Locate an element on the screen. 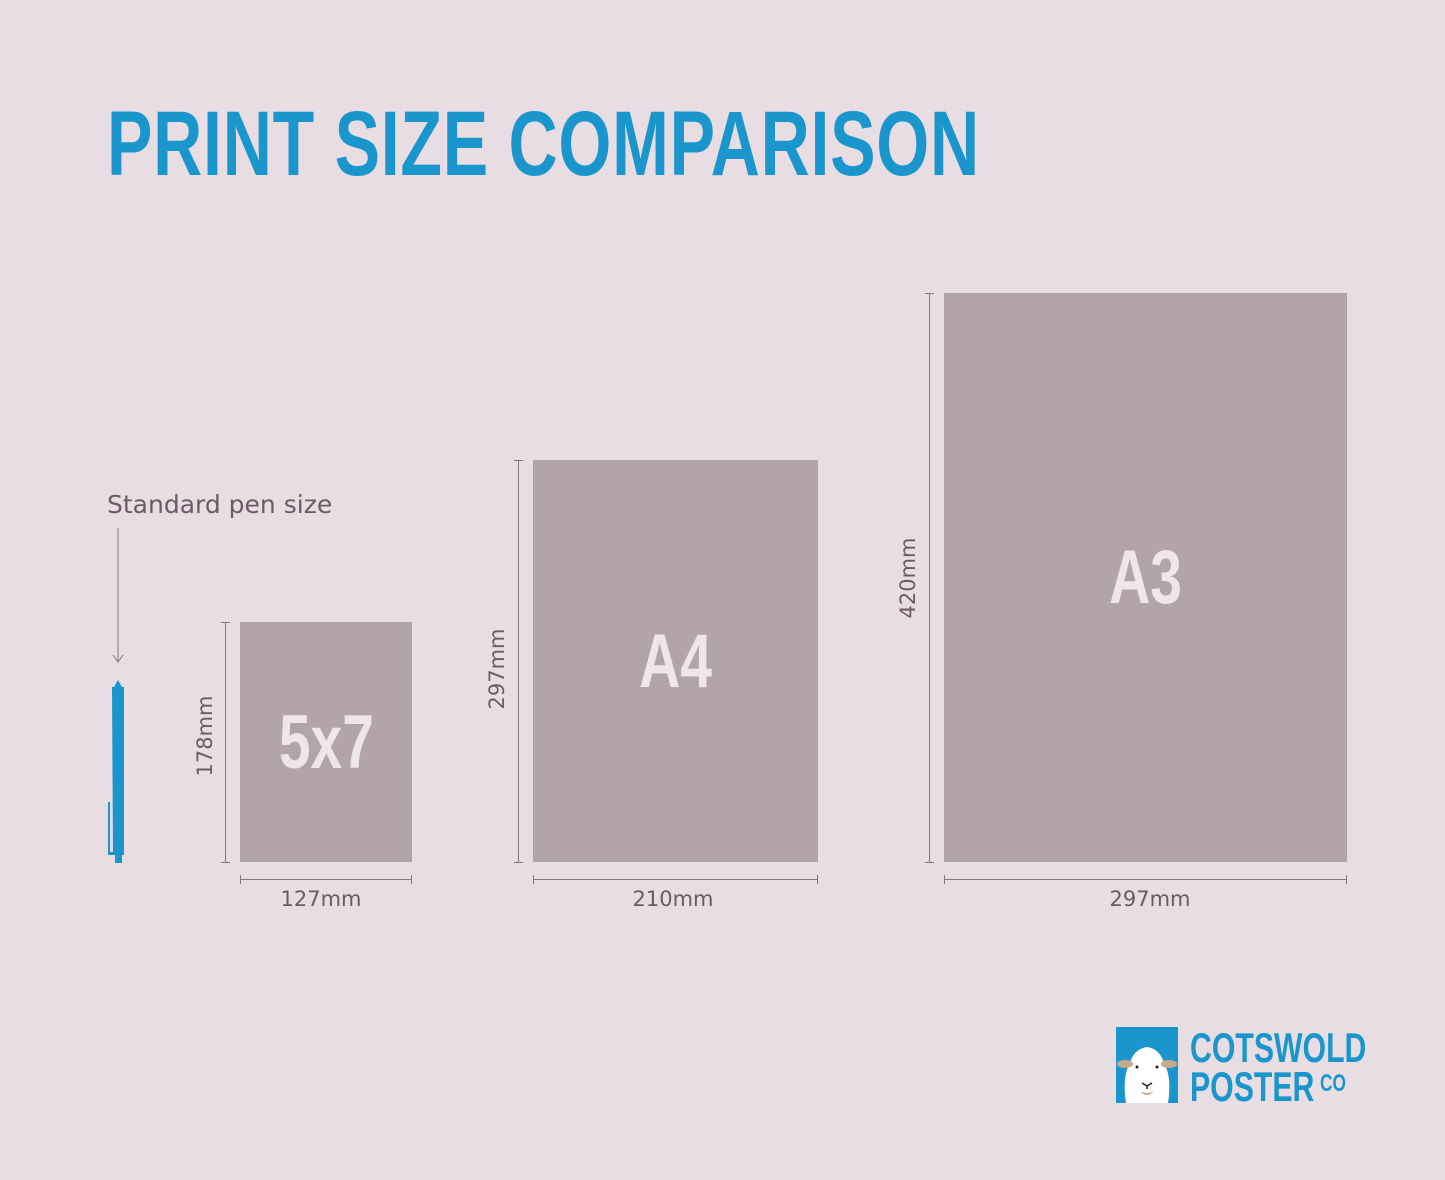 The image size is (1445, 1180). size-label: 5x7 is located at coordinates (326, 742).